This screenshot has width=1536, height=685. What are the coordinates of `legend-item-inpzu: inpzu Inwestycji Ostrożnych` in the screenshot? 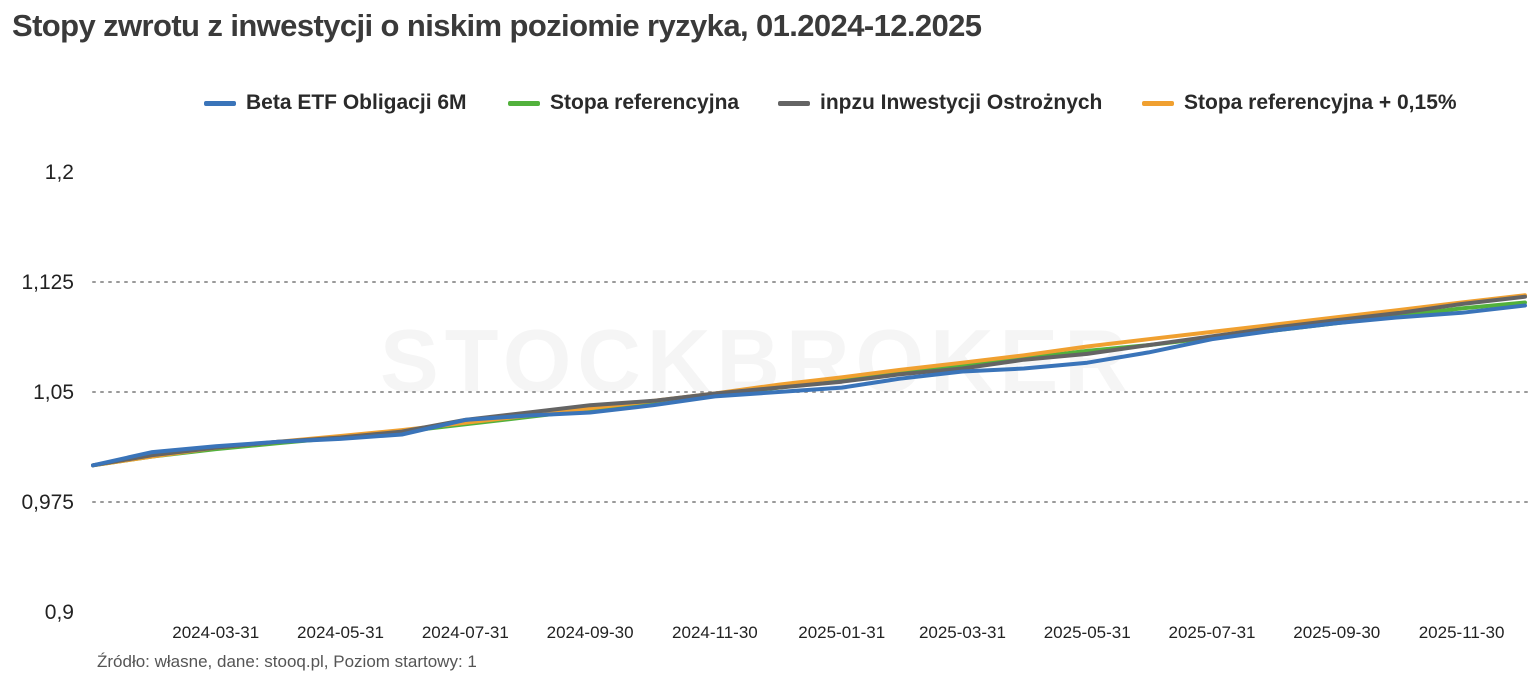 It's located at (940, 103).